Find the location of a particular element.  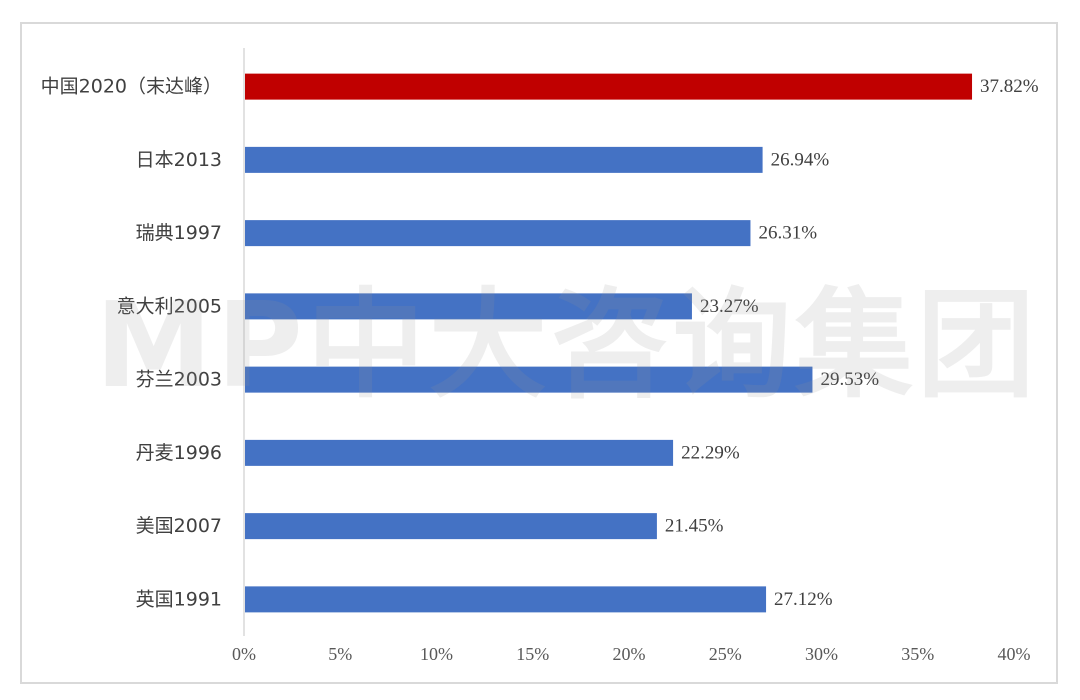

value-label: 23.27% is located at coordinates (729, 306).